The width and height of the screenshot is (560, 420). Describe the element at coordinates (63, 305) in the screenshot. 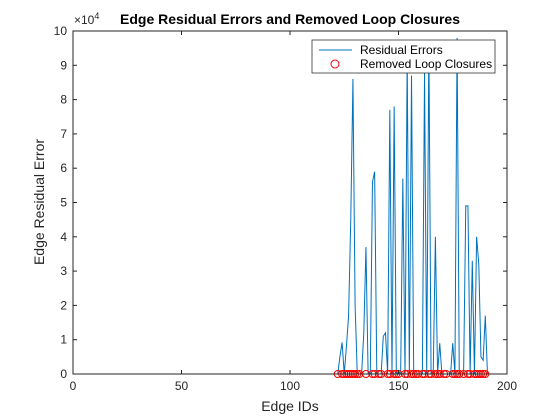

I see `y-tick-label: 2` at that location.